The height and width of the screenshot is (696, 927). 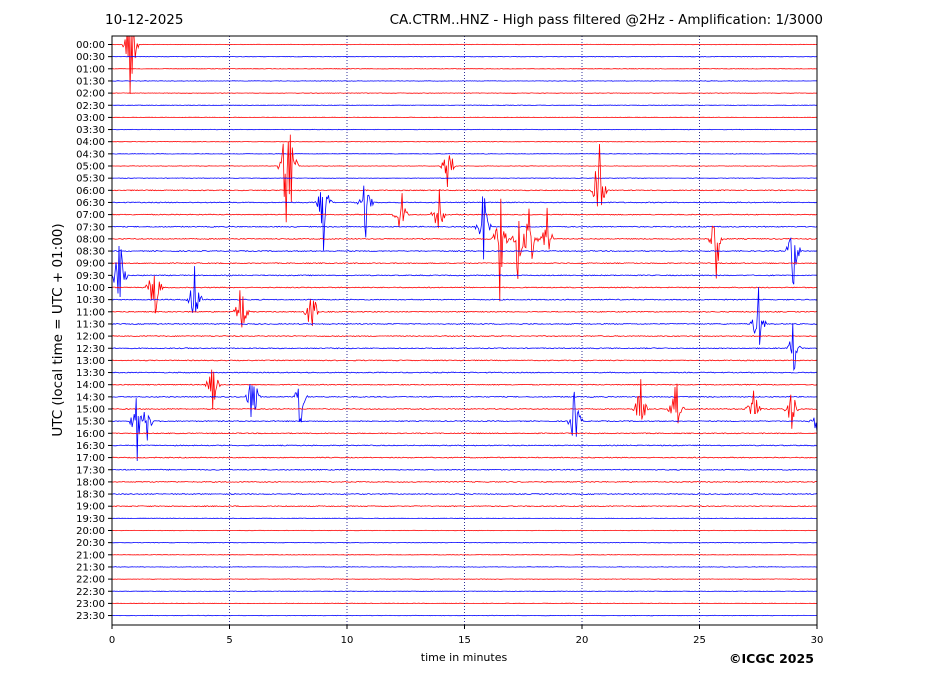 What do you see at coordinates (464, 640) in the screenshot?
I see `x-tick-label: 15` at bounding box center [464, 640].